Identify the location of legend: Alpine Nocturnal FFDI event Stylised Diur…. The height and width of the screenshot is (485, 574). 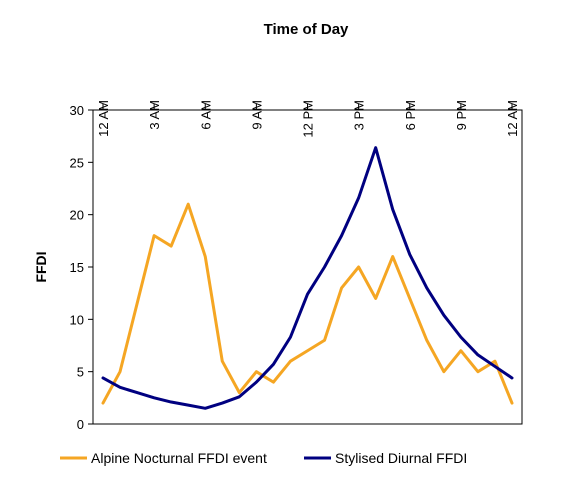
(263, 458).